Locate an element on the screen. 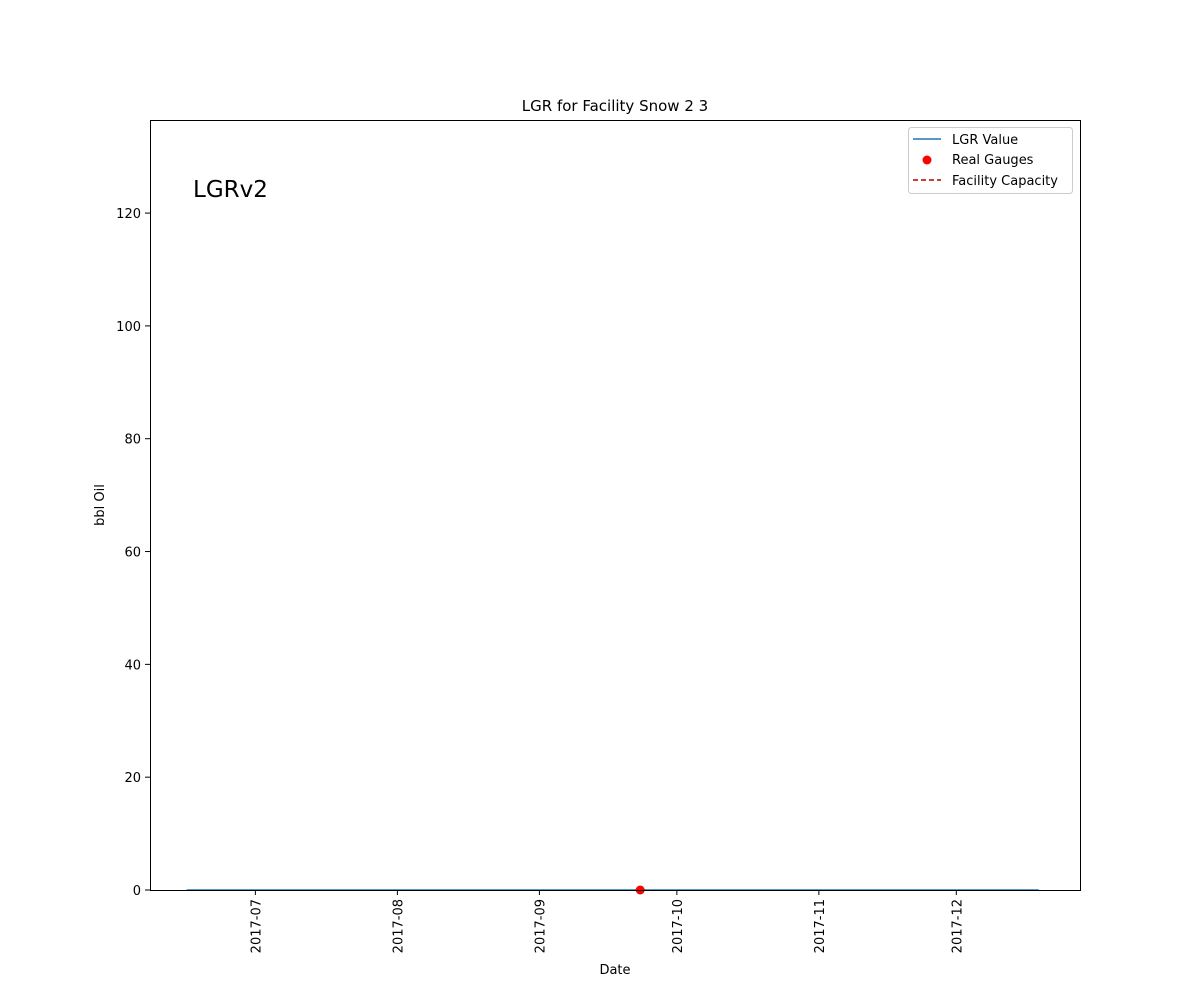  y-tick-label: 100 is located at coordinates (128, 327).